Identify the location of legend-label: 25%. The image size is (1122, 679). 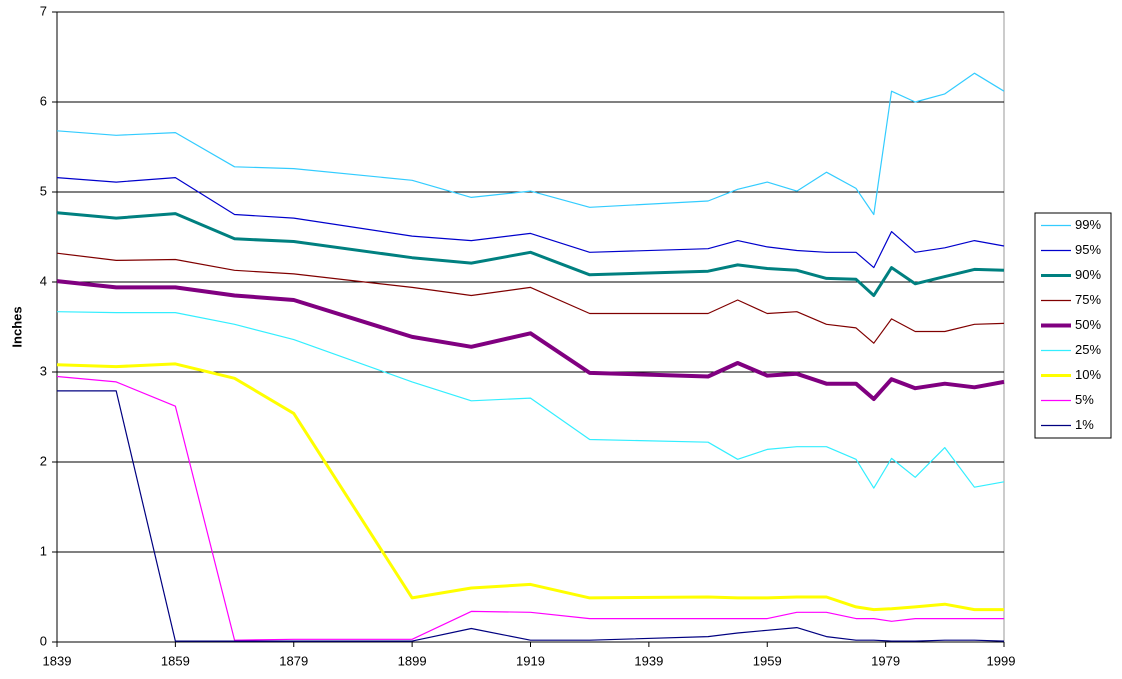
(1088, 349).